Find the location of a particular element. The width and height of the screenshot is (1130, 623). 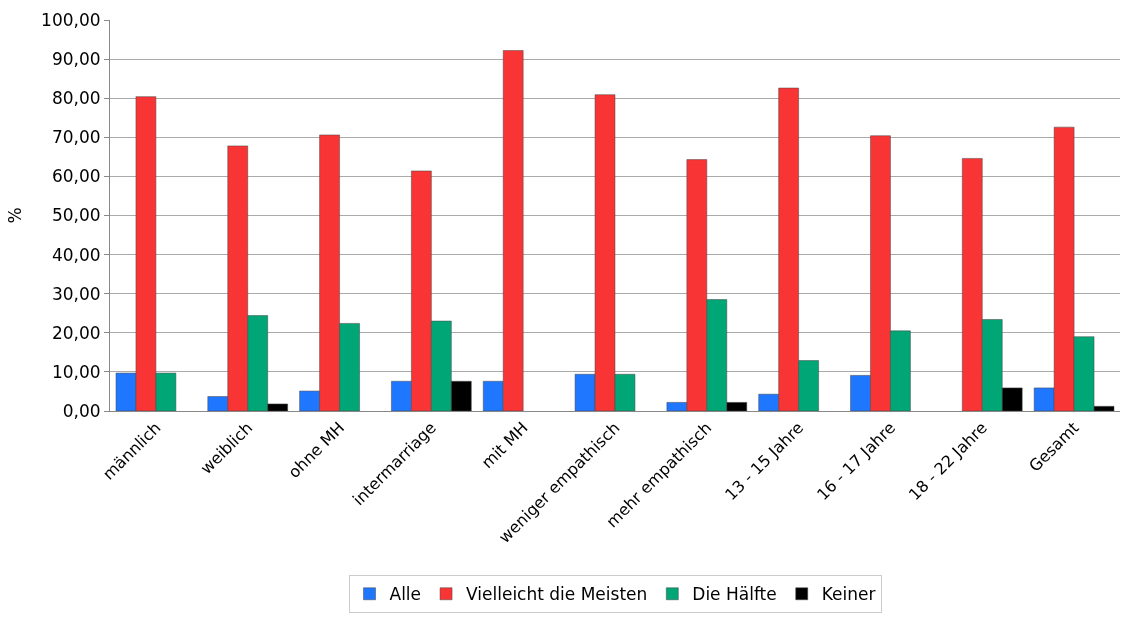

y-tick-label: 100,00 is located at coordinates (71, 19).